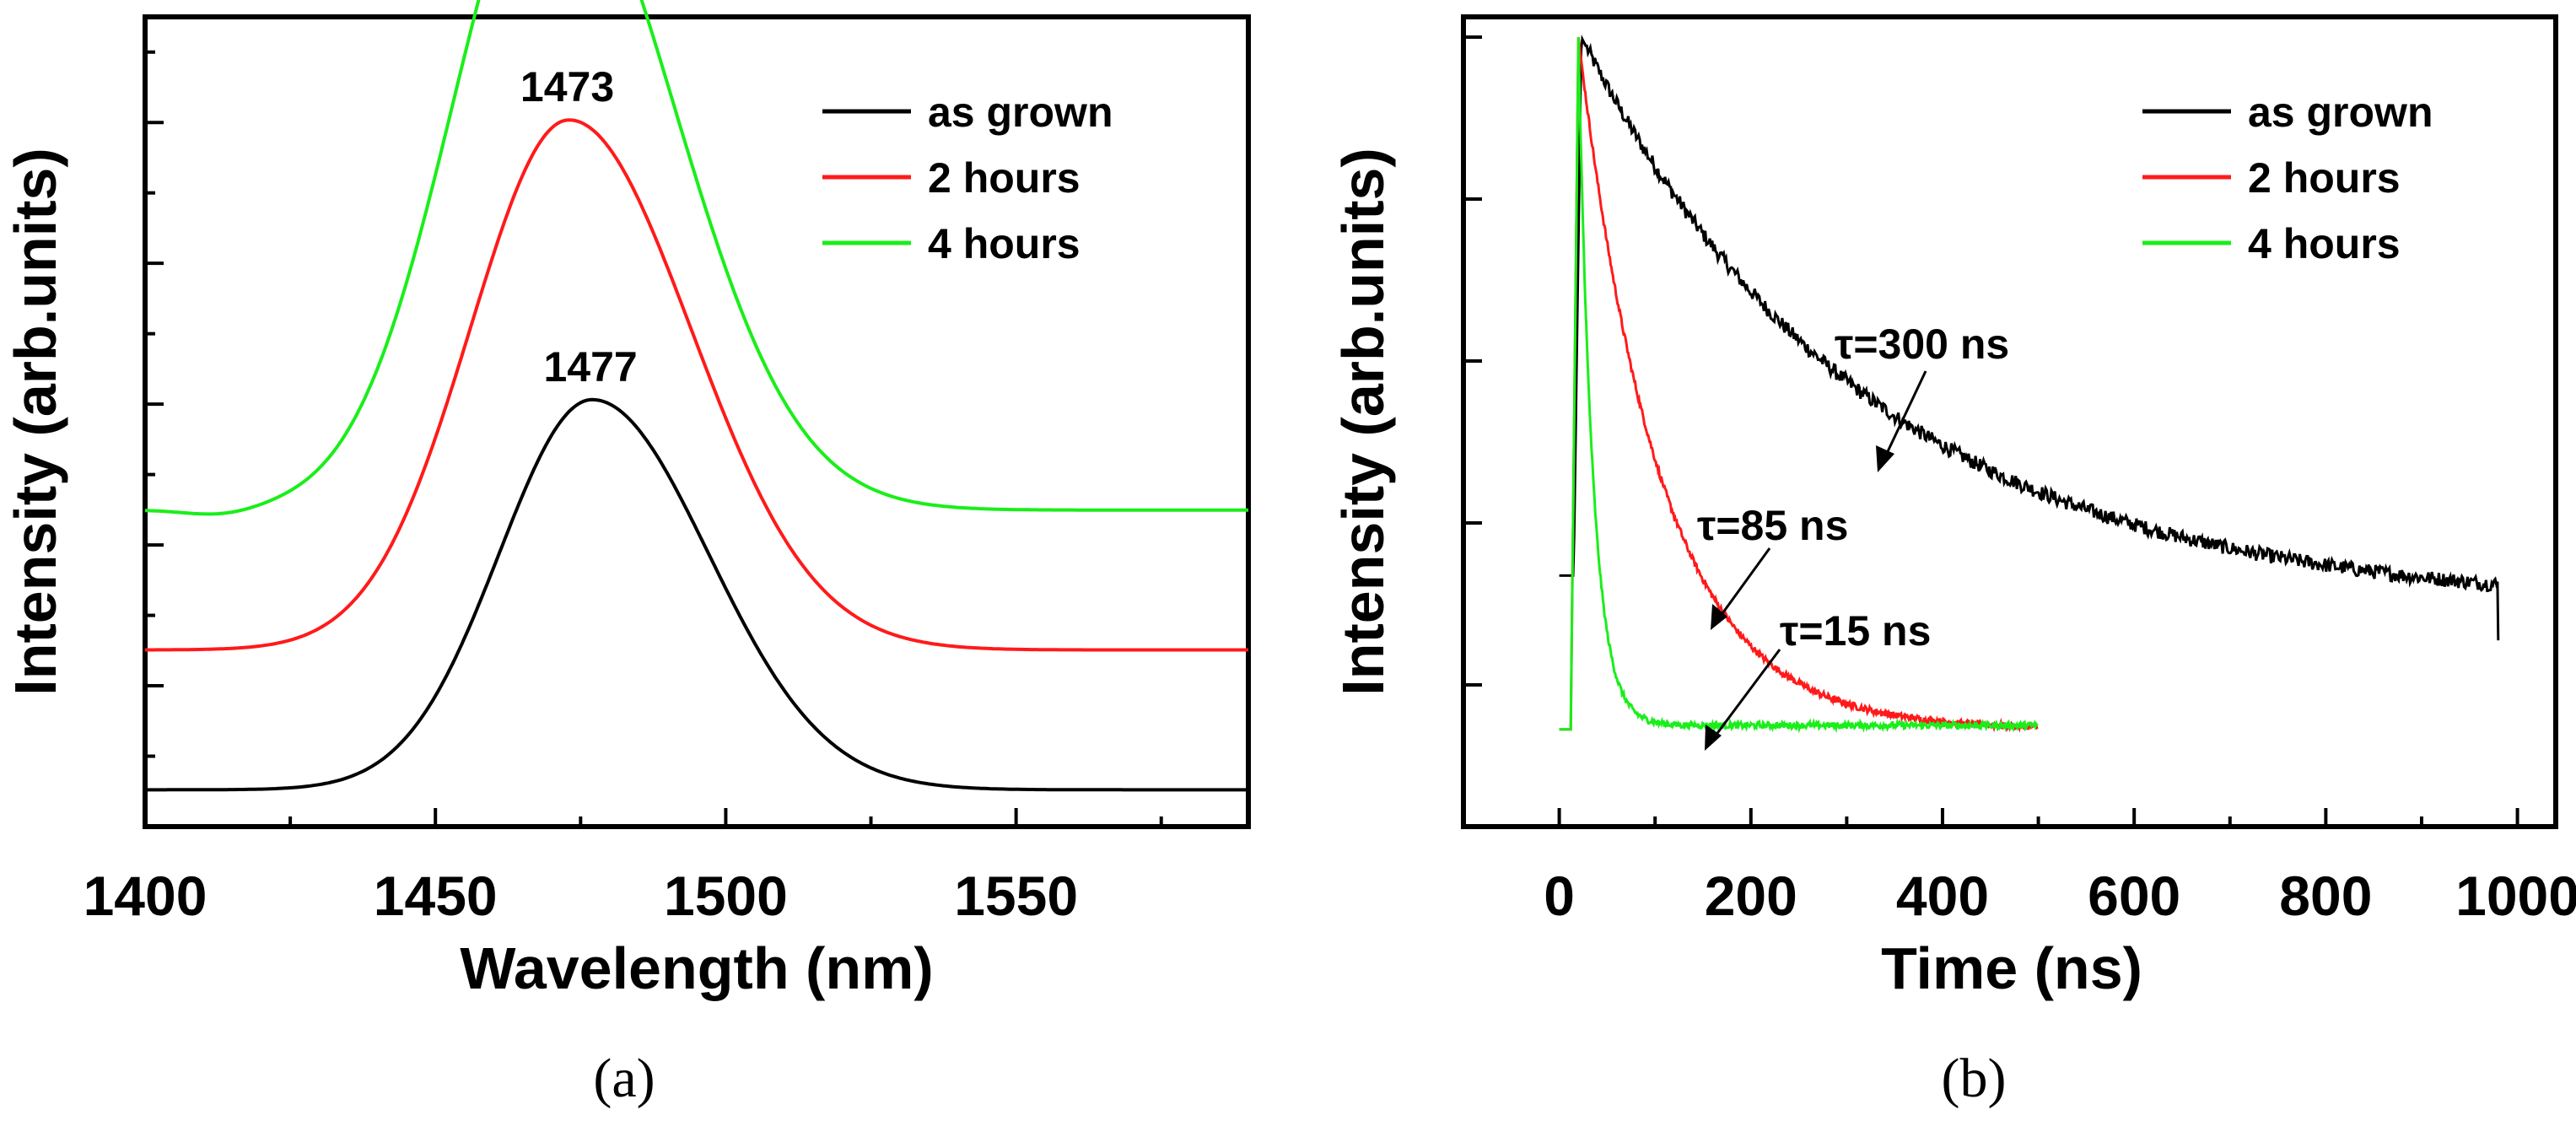 This screenshot has height=1137, width=2576. Describe the element at coordinates (1855, 631) in the screenshot. I see `tau-label-4-hours: τ=15 ns` at that location.